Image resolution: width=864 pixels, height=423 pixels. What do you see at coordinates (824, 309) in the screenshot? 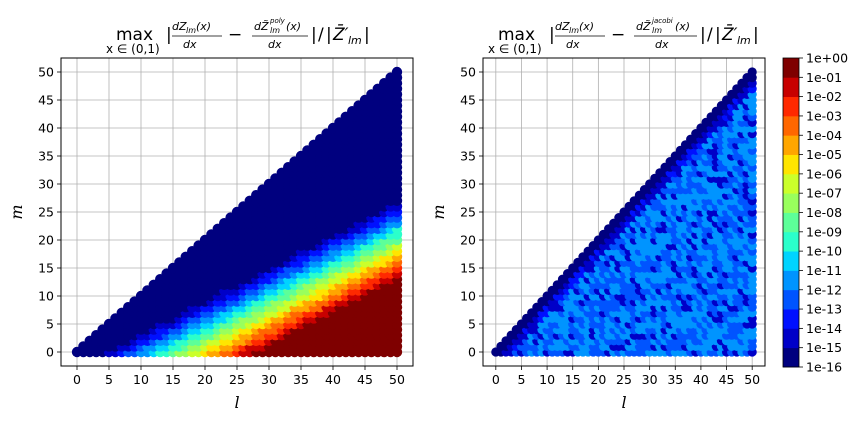
I see `colorbar-tick-label: 1e-13` at bounding box center [824, 309].